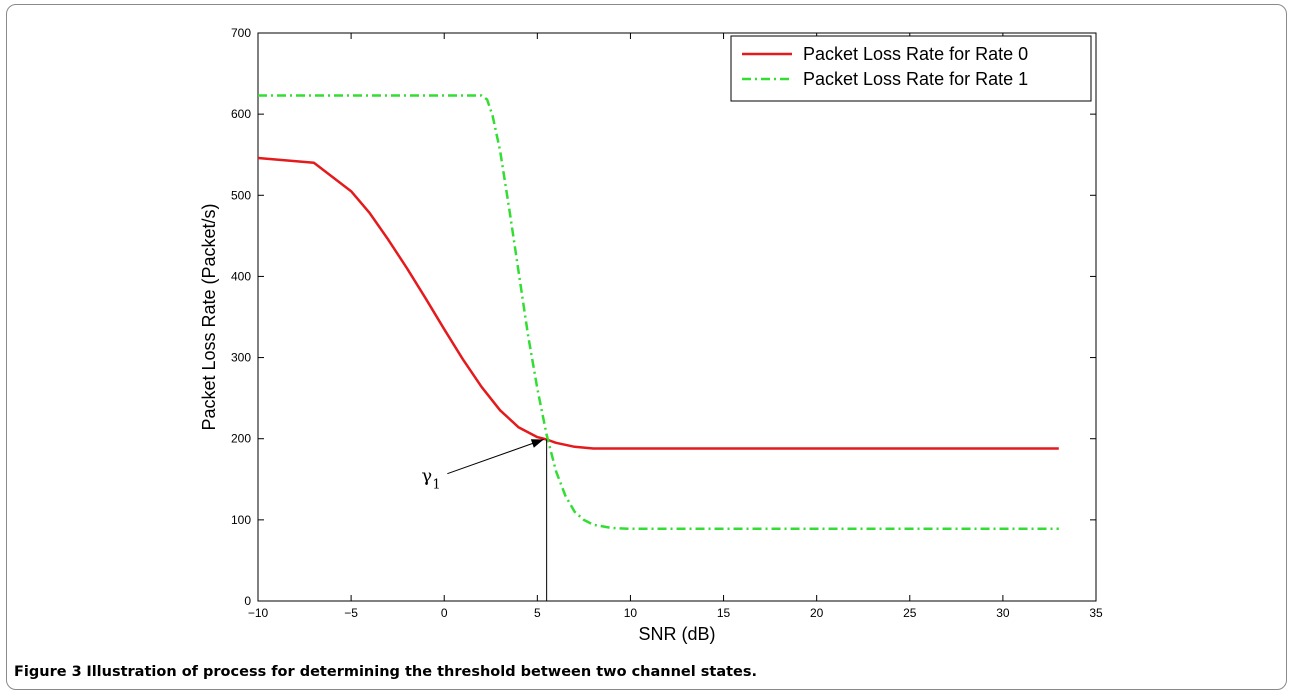  What do you see at coordinates (1096, 613) in the screenshot?
I see `x-tick-label: 35` at bounding box center [1096, 613].